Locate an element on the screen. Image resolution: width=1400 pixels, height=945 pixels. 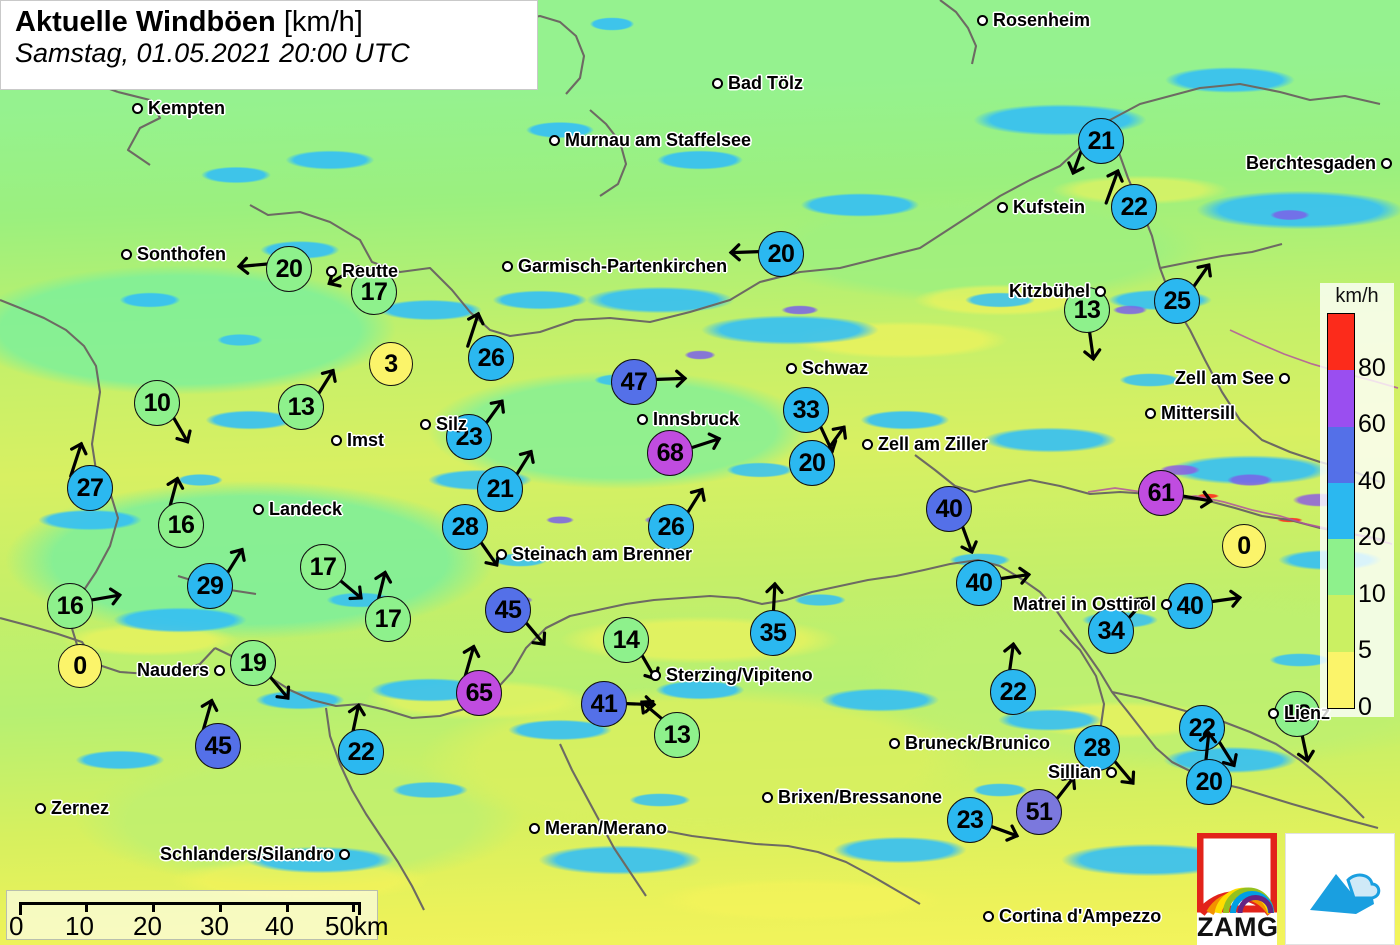
station-gust-value: 61 is located at coordinates (1161, 493).